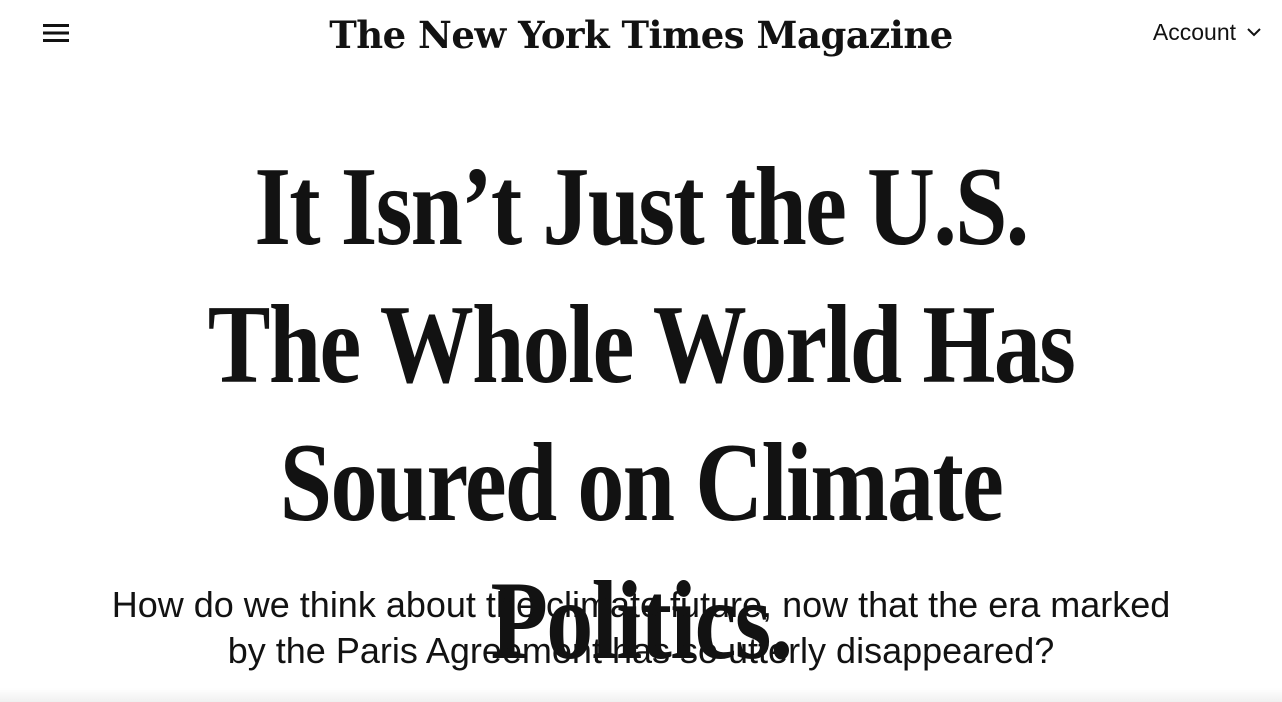 The image size is (1282, 702). Describe the element at coordinates (641, 695) in the screenshot. I see `bottom-shadow` at that location.